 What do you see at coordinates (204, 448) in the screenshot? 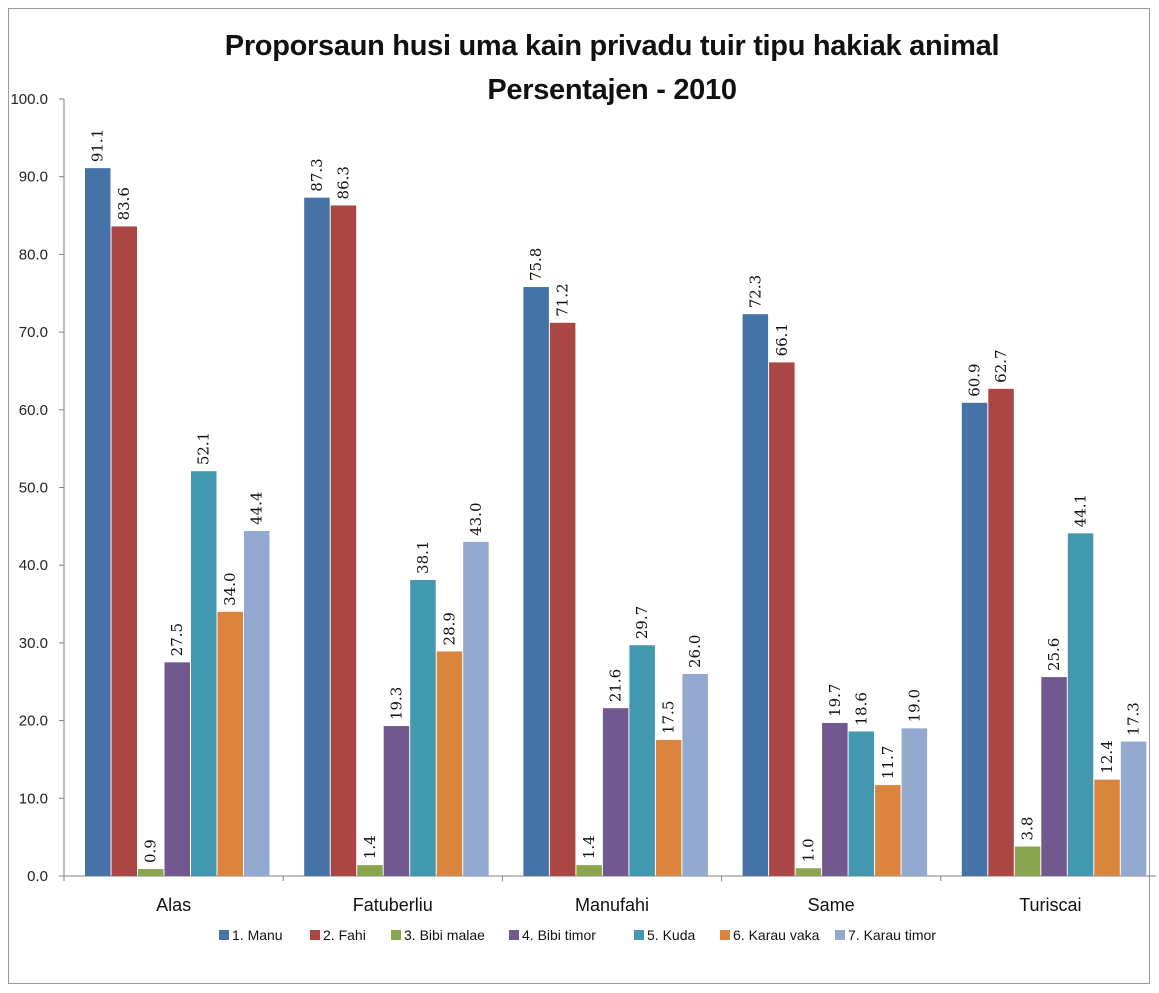
I see `data-label: 52.1` at bounding box center [204, 448].